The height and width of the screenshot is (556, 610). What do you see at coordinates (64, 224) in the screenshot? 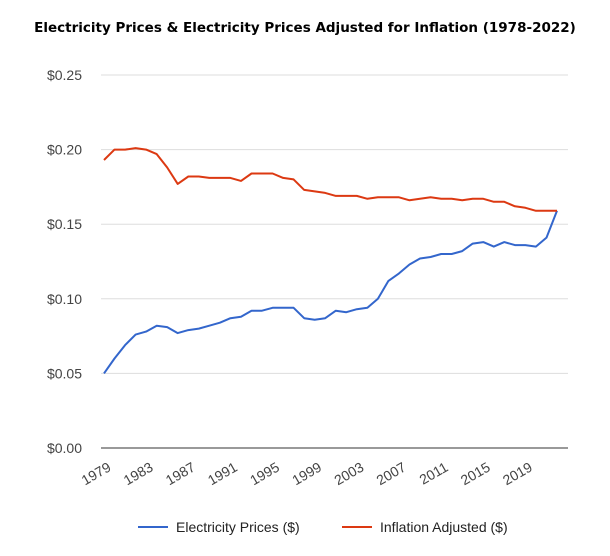
I see `y-tick-label: $0.15` at bounding box center [64, 224].